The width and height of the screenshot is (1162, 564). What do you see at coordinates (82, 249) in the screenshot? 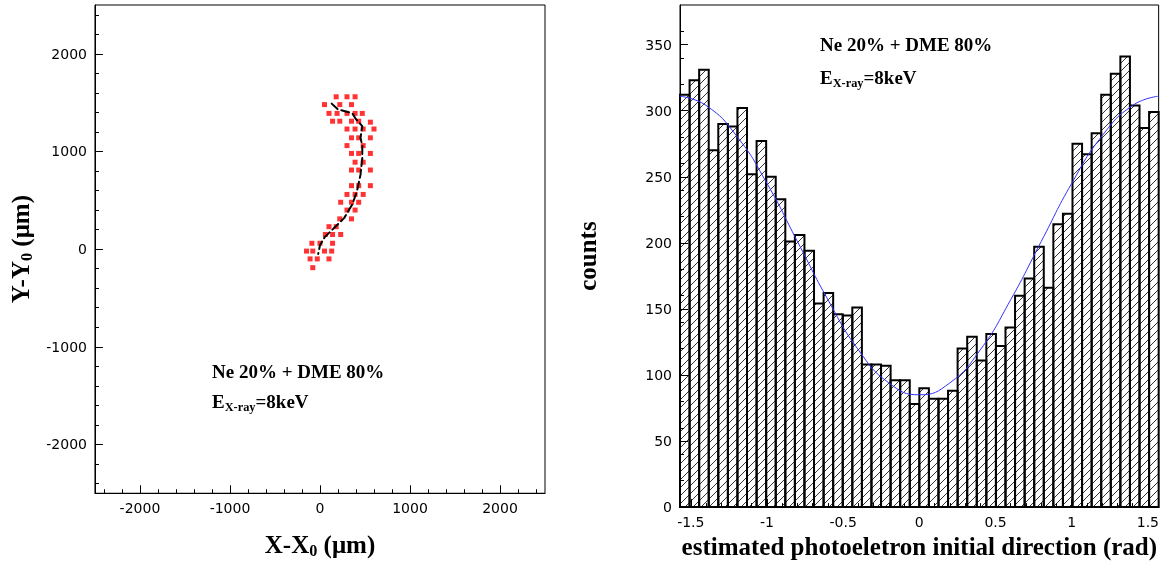
I see `y-tick-label: 0` at bounding box center [82, 249].